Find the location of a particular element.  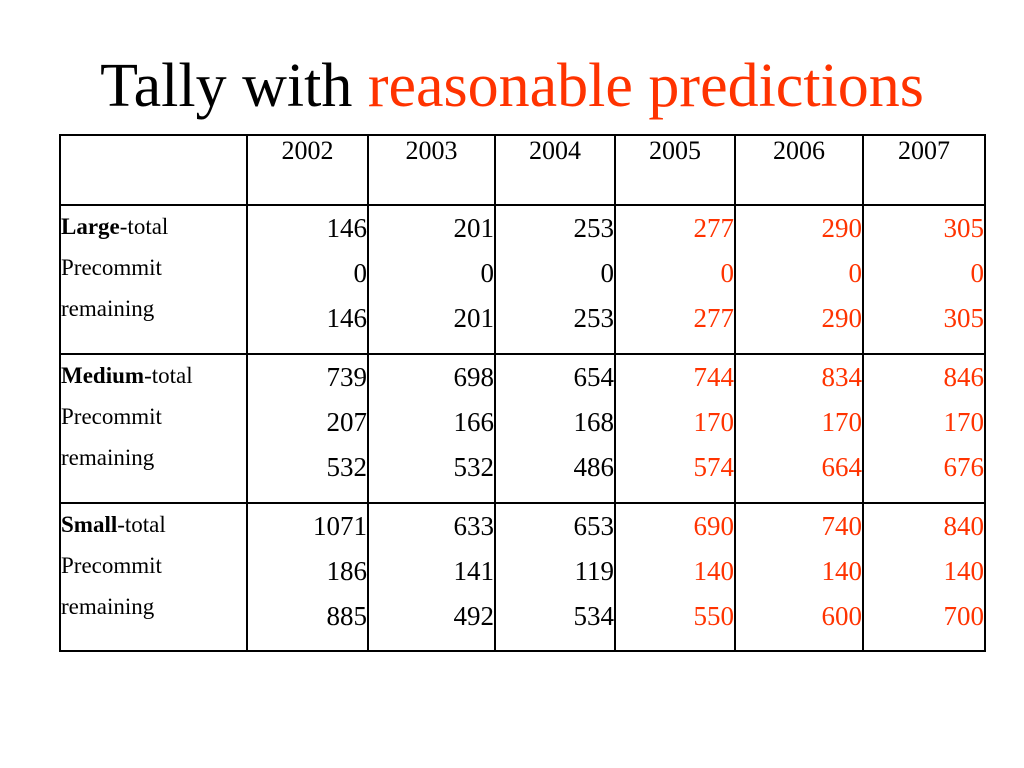

medium-2005-remaining: 574 is located at coordinates (714, 467).